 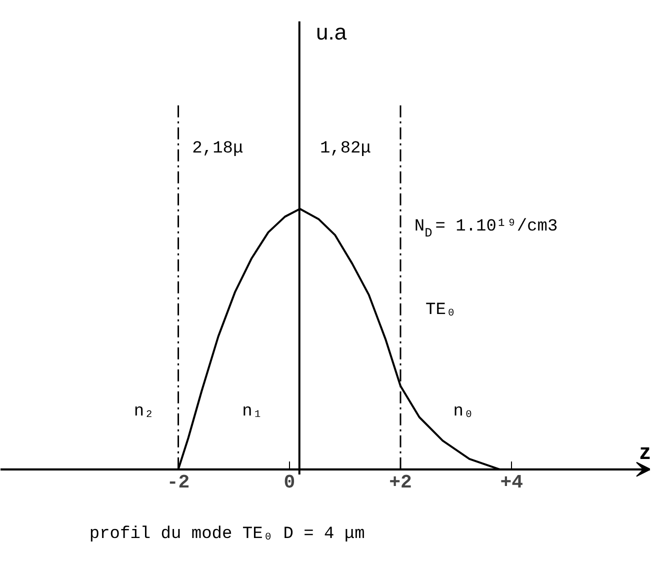 What do you see at coordinates (645, 451) in the screenshot?
I see `x-axis-title: z` at bounding box center [645, 451].